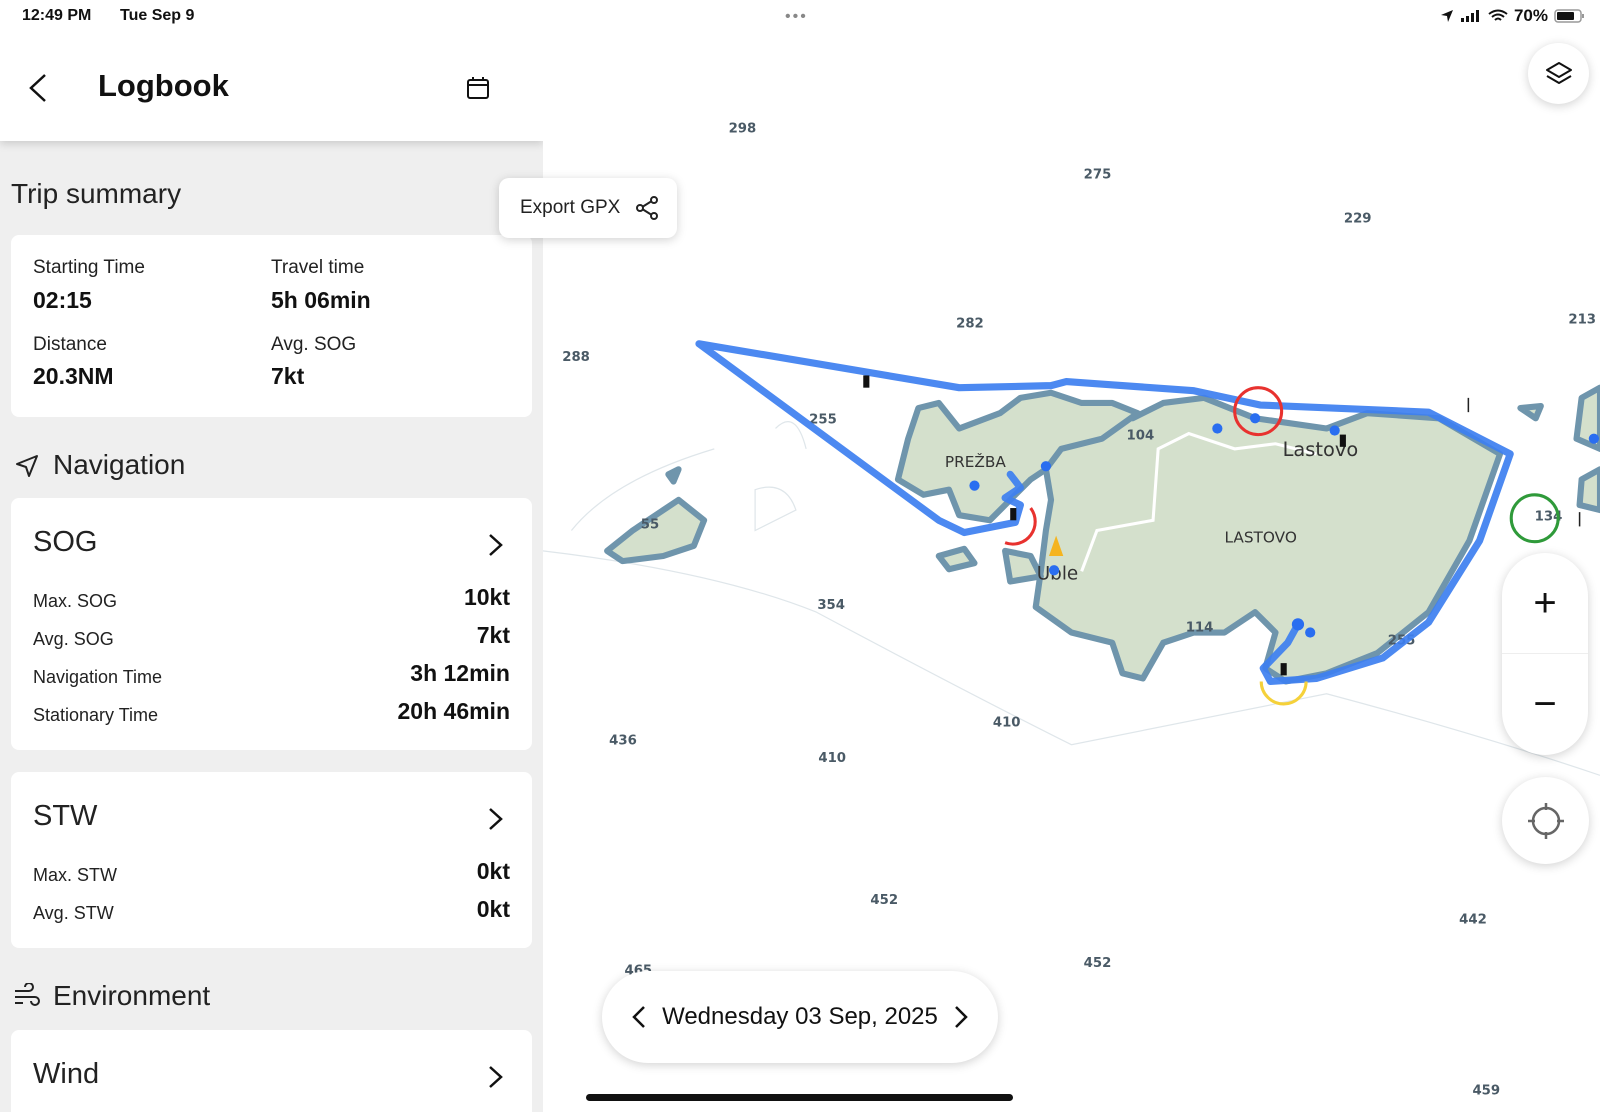 This screenshot has height=1112, width=1600. I want to click on home-indicator, so click(799, 1097).